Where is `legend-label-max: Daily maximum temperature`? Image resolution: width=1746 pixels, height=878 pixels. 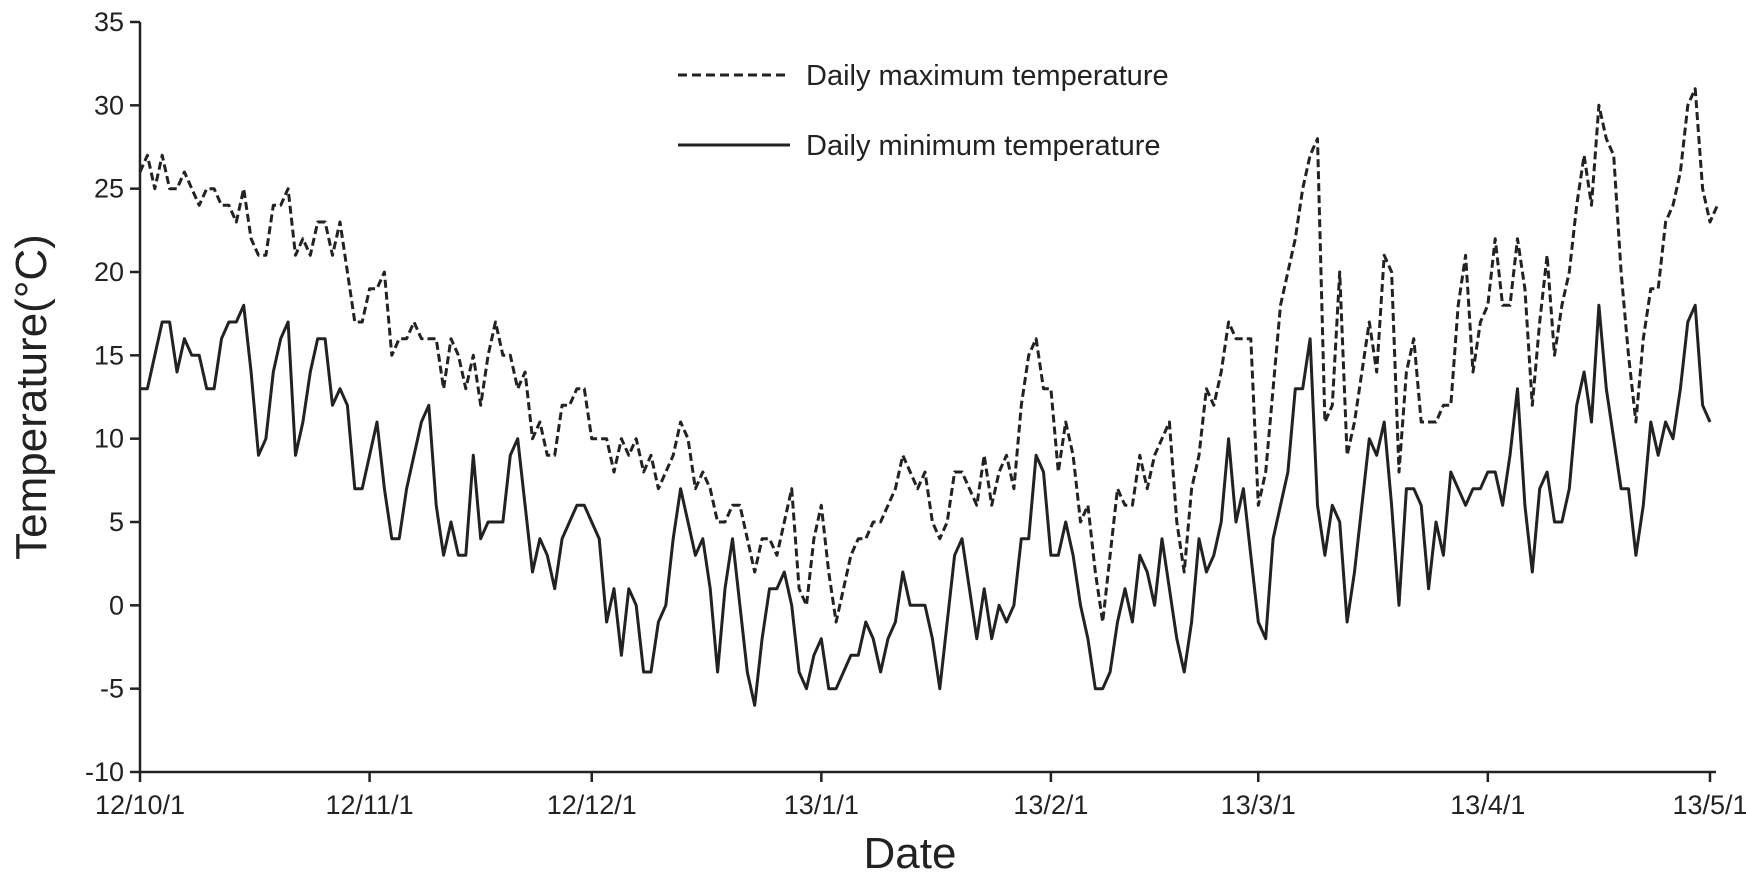
legend-label-max: Daily maximum temperature is located at coordinates (987, 76).